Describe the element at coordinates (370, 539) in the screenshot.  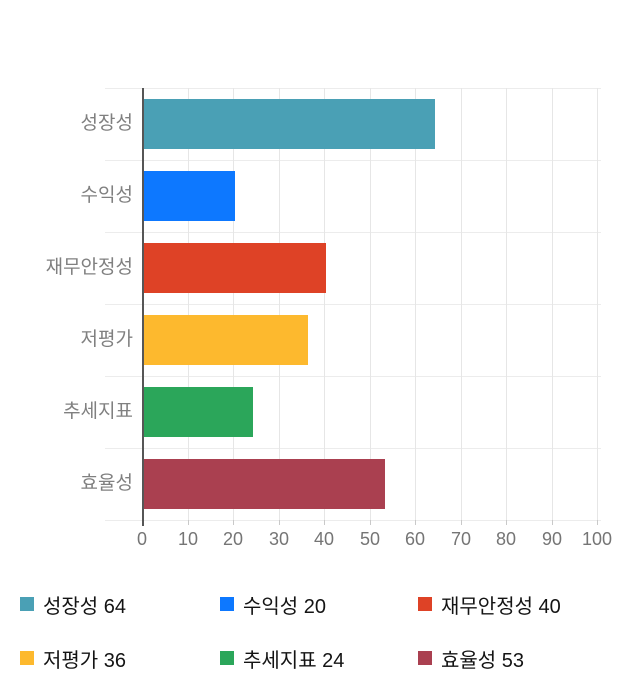
I see `x-axis-tick-label: 50` at that location.